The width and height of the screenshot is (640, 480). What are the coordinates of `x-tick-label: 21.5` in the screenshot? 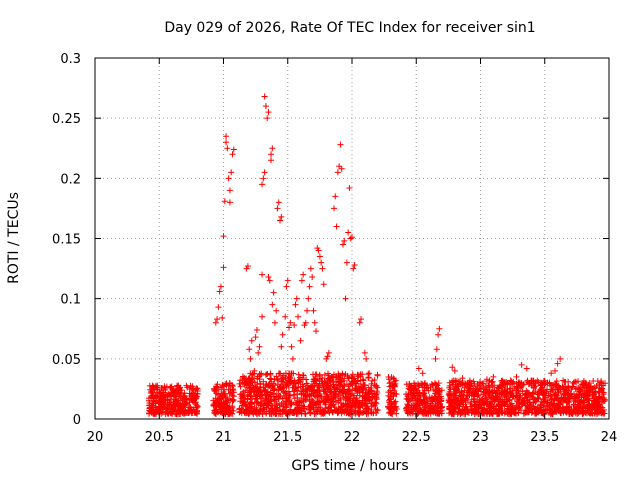 It's located at (287, 437).